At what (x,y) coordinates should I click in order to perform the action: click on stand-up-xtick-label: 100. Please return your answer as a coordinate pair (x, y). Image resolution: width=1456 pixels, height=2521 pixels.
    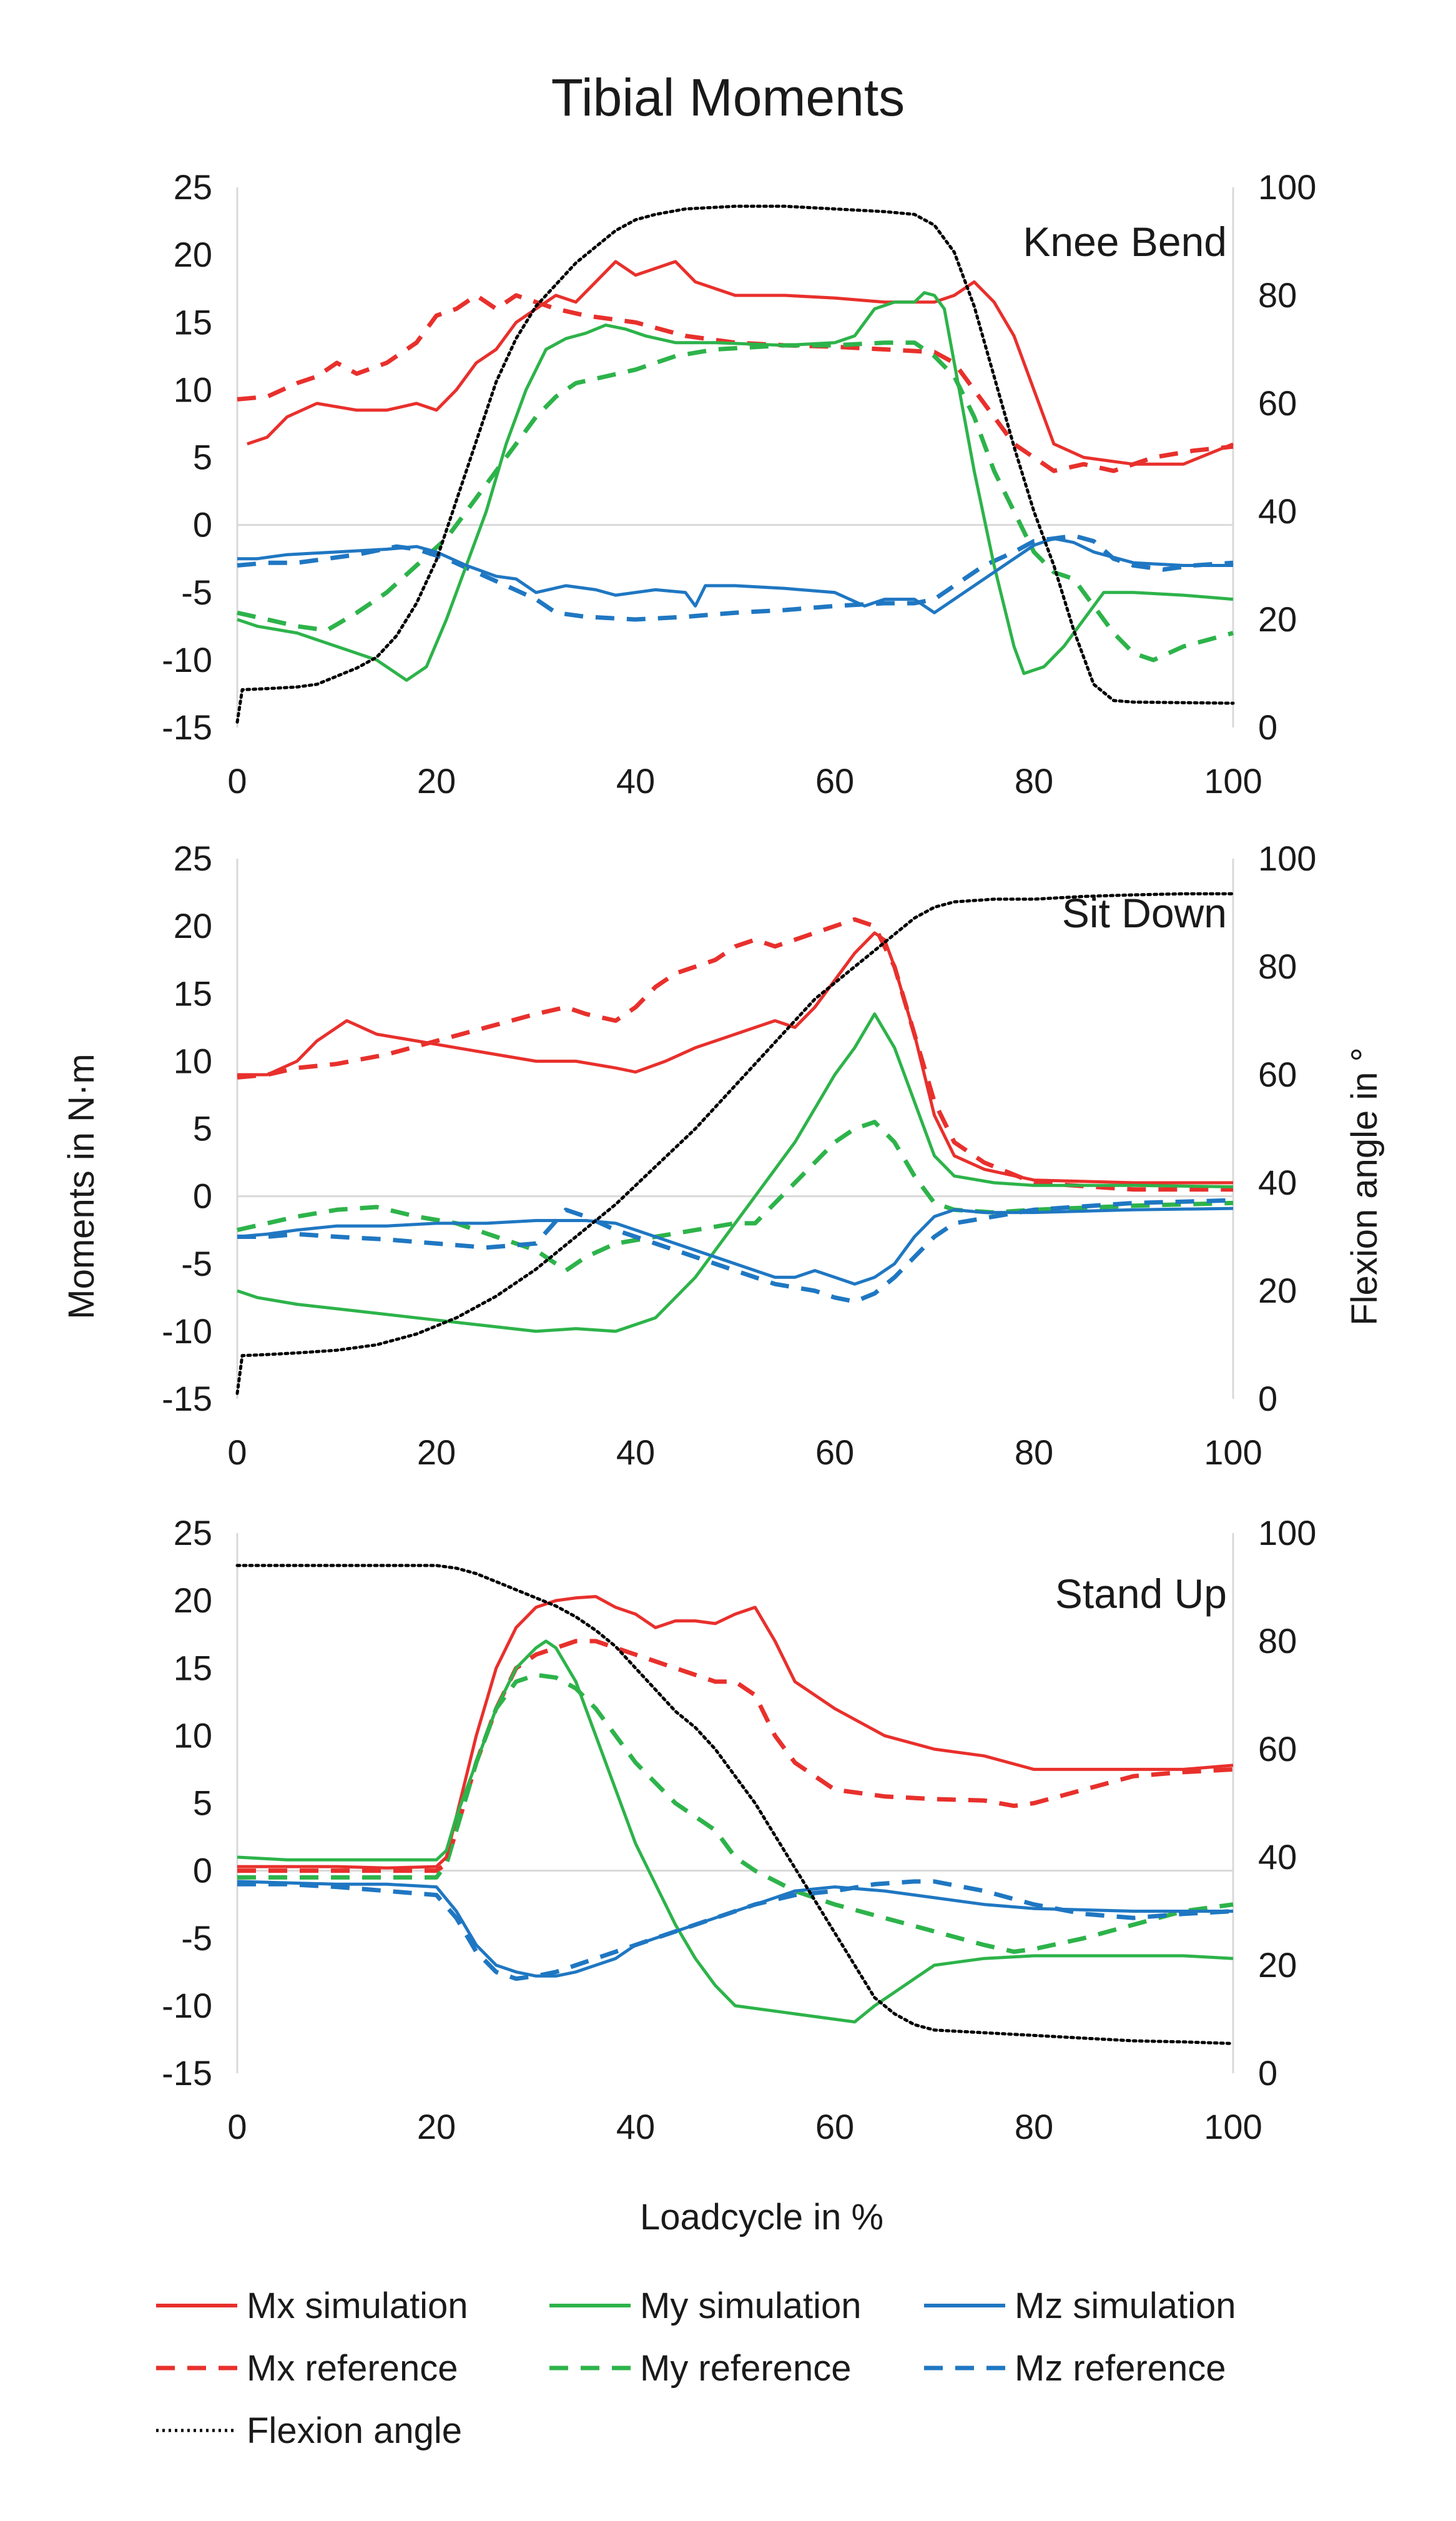
    Looking at the image, I should click on (1233, 2126).